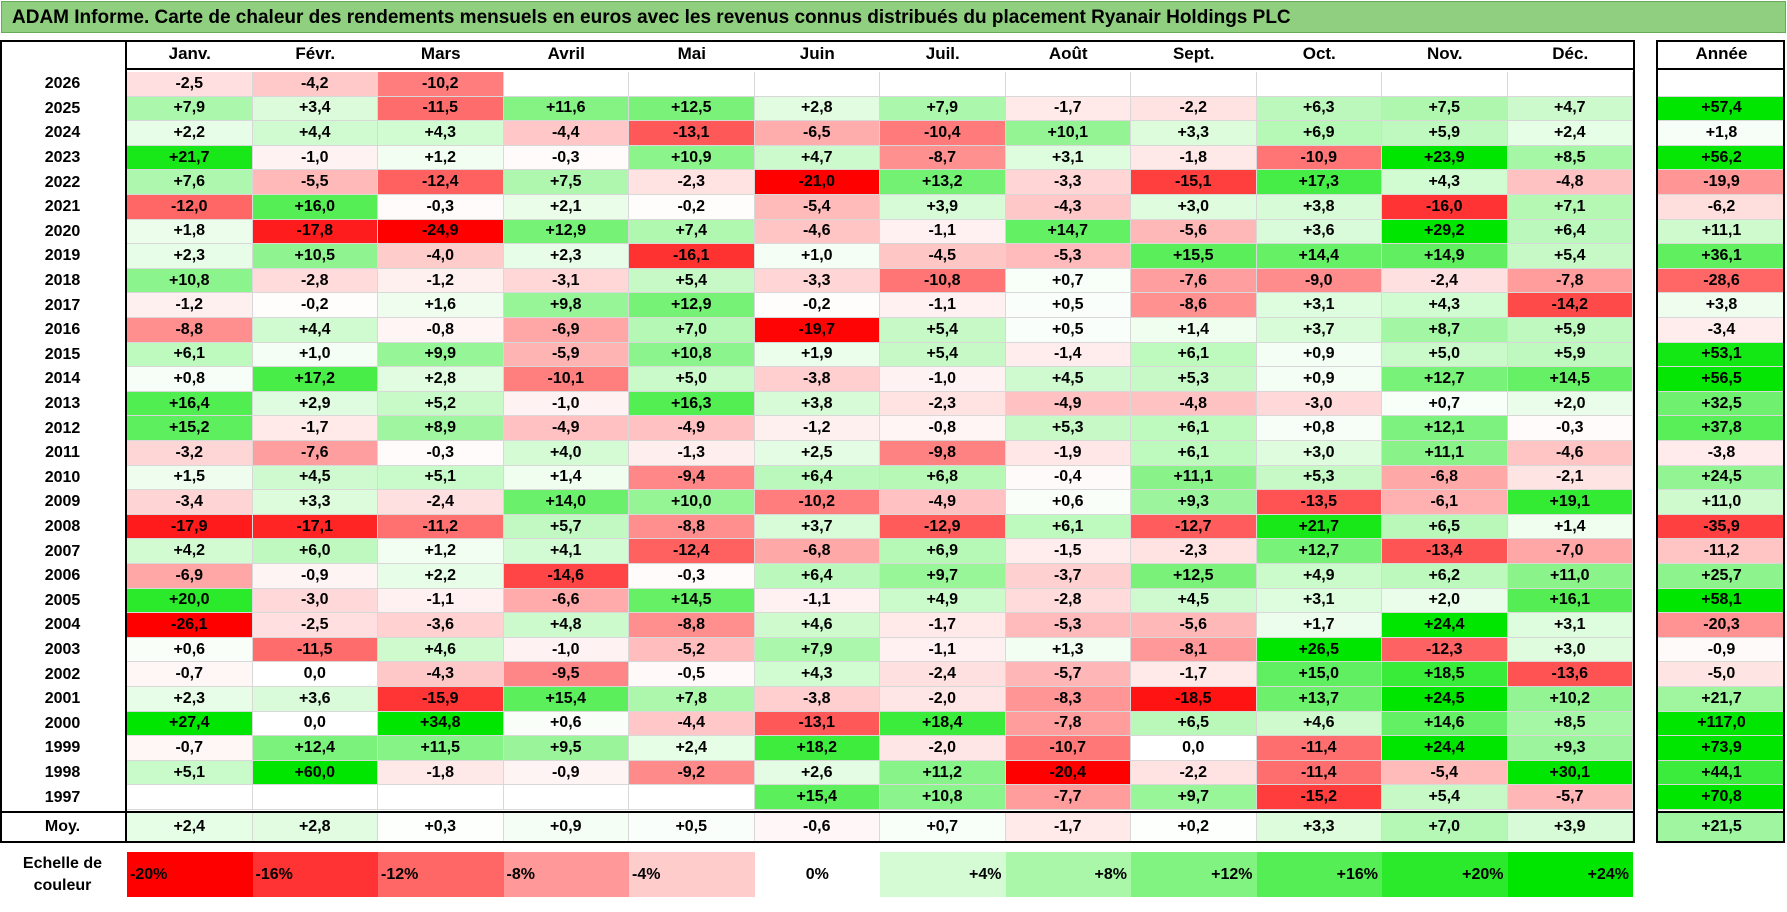 This screenshot has width=1787, height=912. What do you see at coordinates (1319, 207) in the screenshot?
I see `heatmap-cell: +3,8` at bounding box center [1319, 207].